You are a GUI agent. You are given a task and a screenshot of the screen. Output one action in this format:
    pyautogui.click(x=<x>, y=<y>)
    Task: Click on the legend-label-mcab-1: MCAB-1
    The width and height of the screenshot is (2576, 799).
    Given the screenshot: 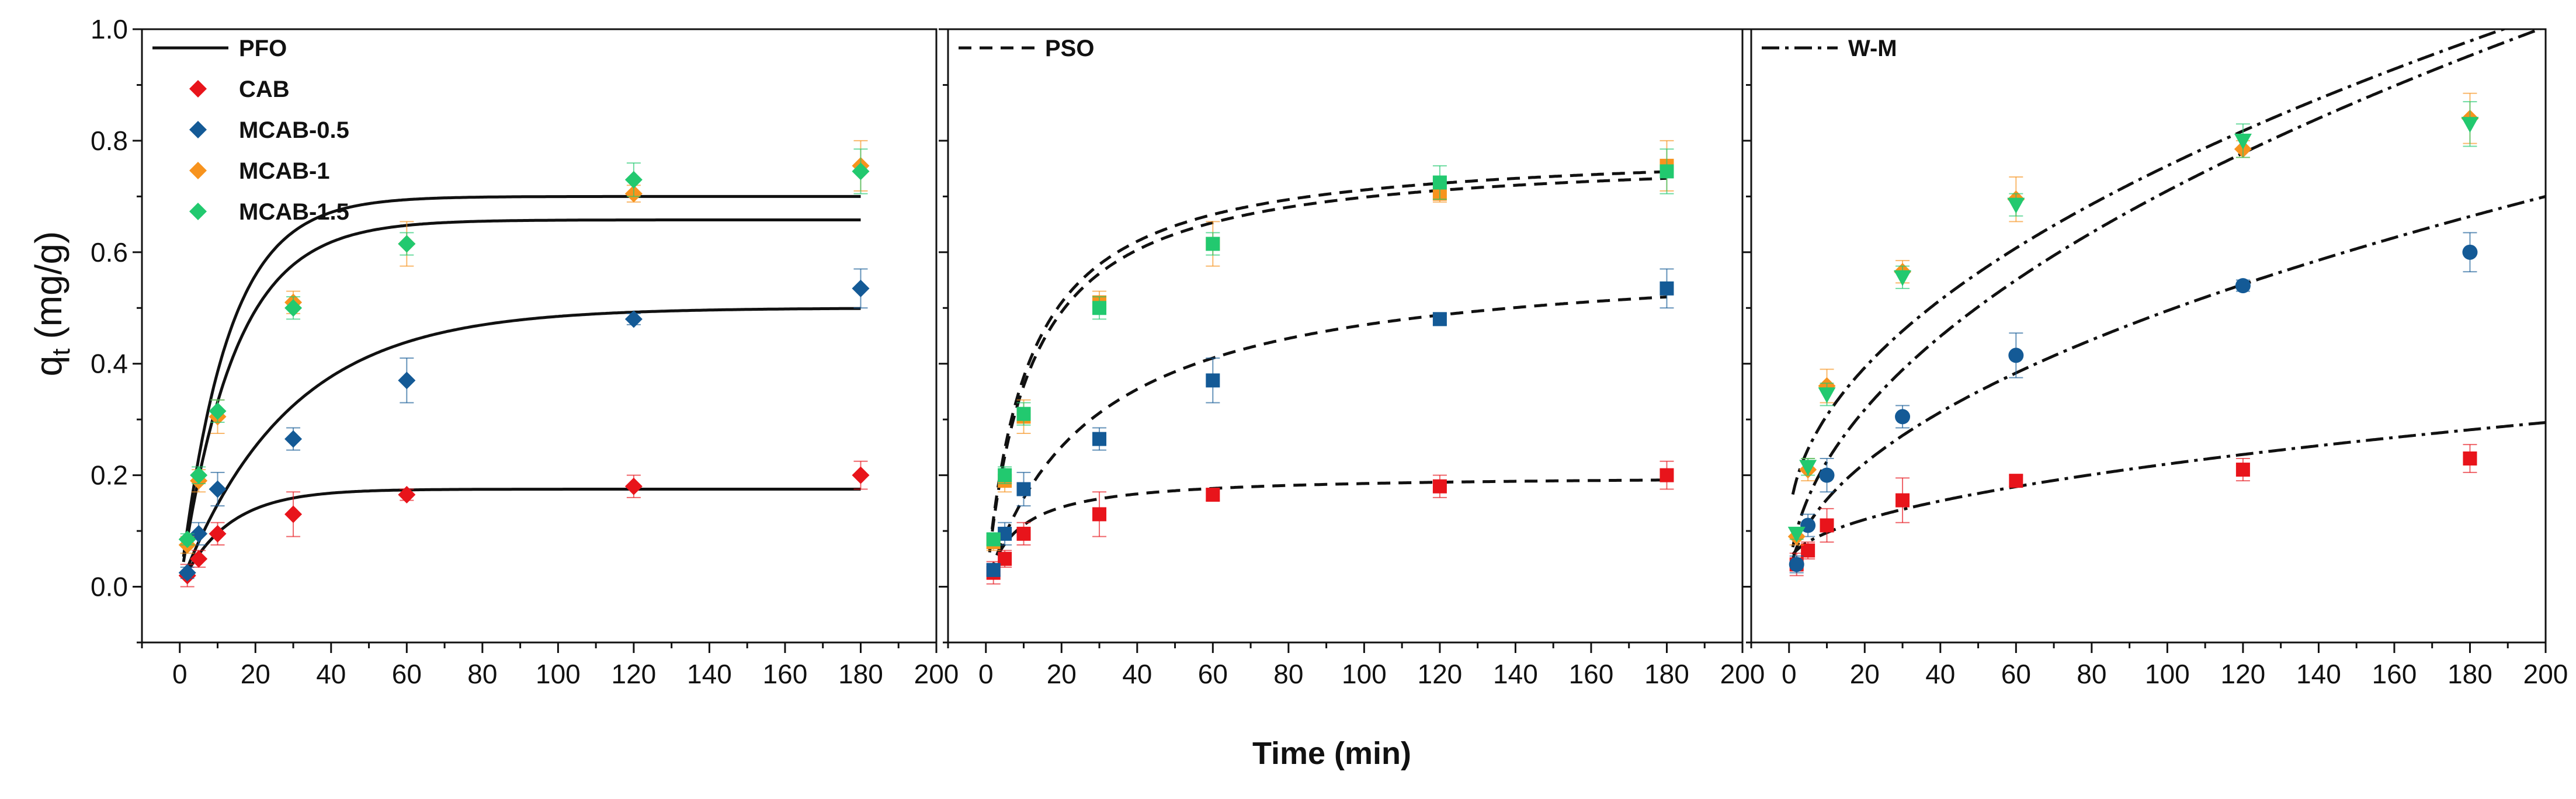 What is the action you would take?
    pyautogui.click(x=284, y=171)
    